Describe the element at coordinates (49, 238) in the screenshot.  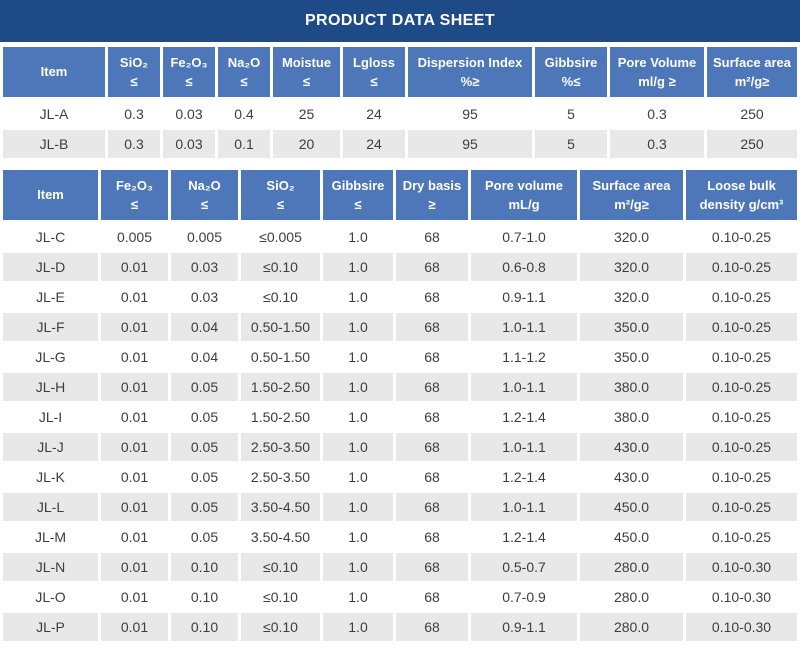
I see `item-cell: JL-C` at that location.